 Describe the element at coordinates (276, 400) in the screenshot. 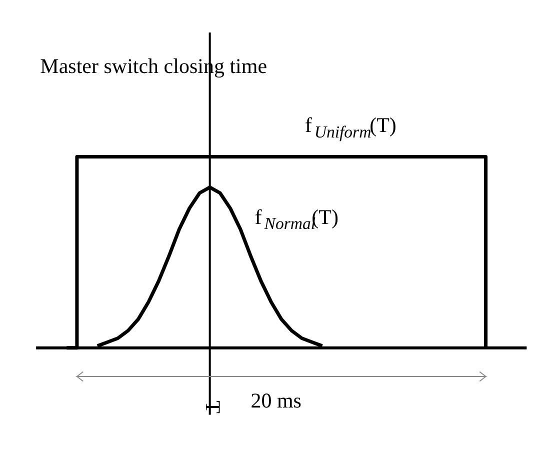

I see `text: 20 ms` at that location.